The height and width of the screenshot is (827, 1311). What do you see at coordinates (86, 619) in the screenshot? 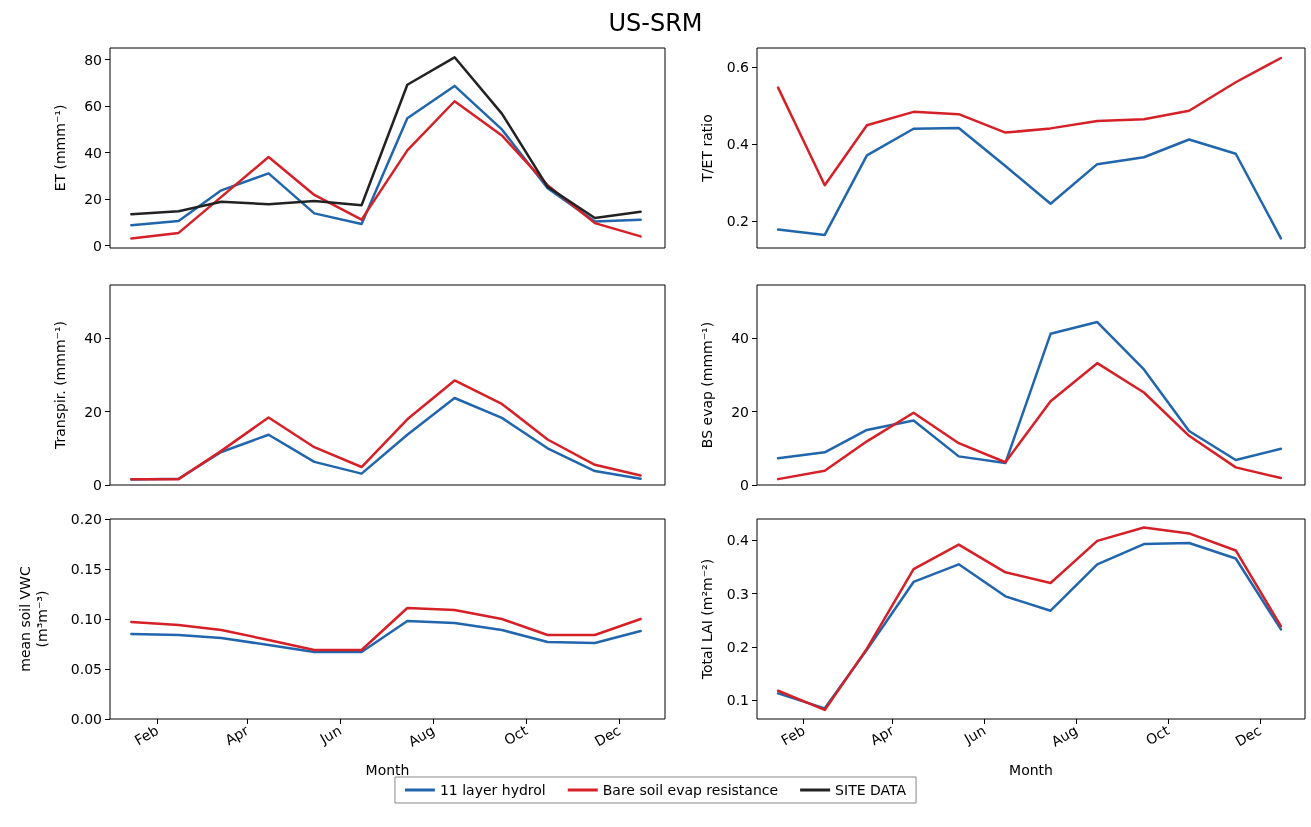
I see `y-tick-label: 0.10` at bounding box center [86, 619].